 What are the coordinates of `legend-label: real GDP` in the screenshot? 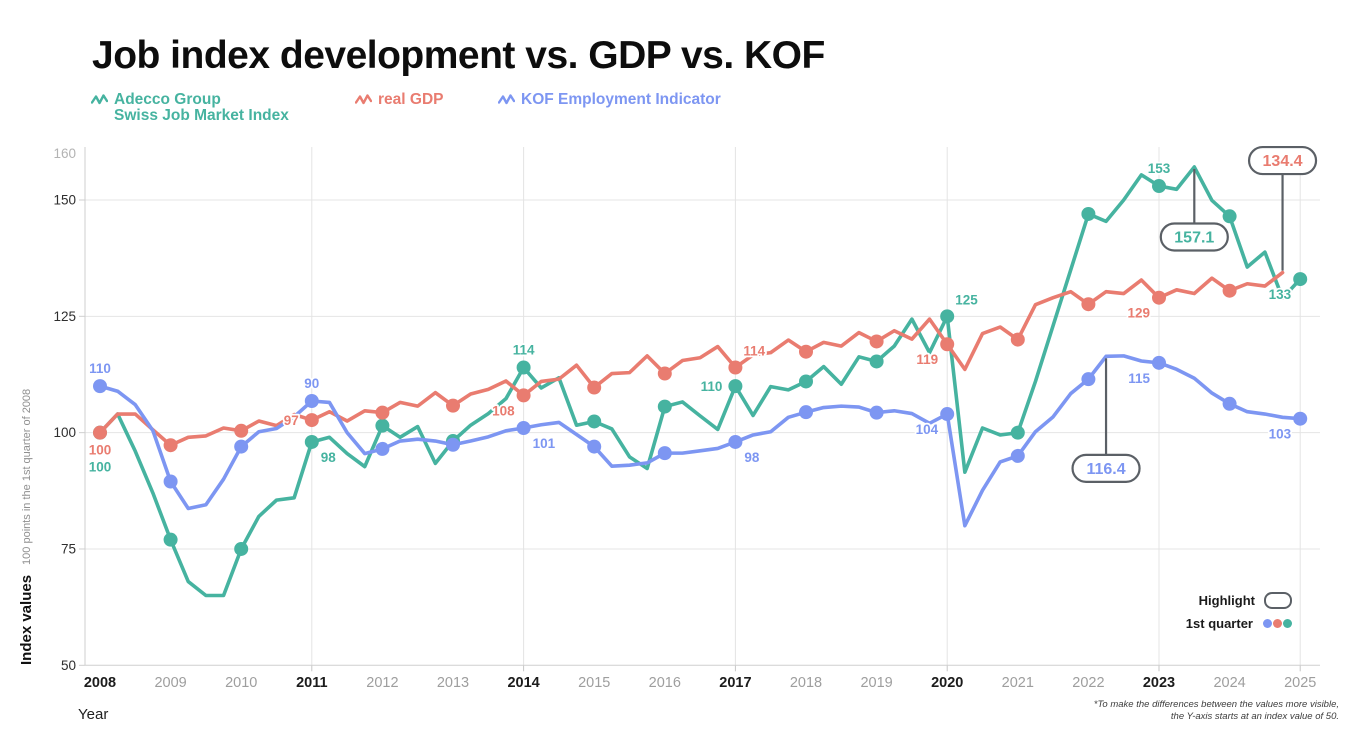 It's located at (411, 99).